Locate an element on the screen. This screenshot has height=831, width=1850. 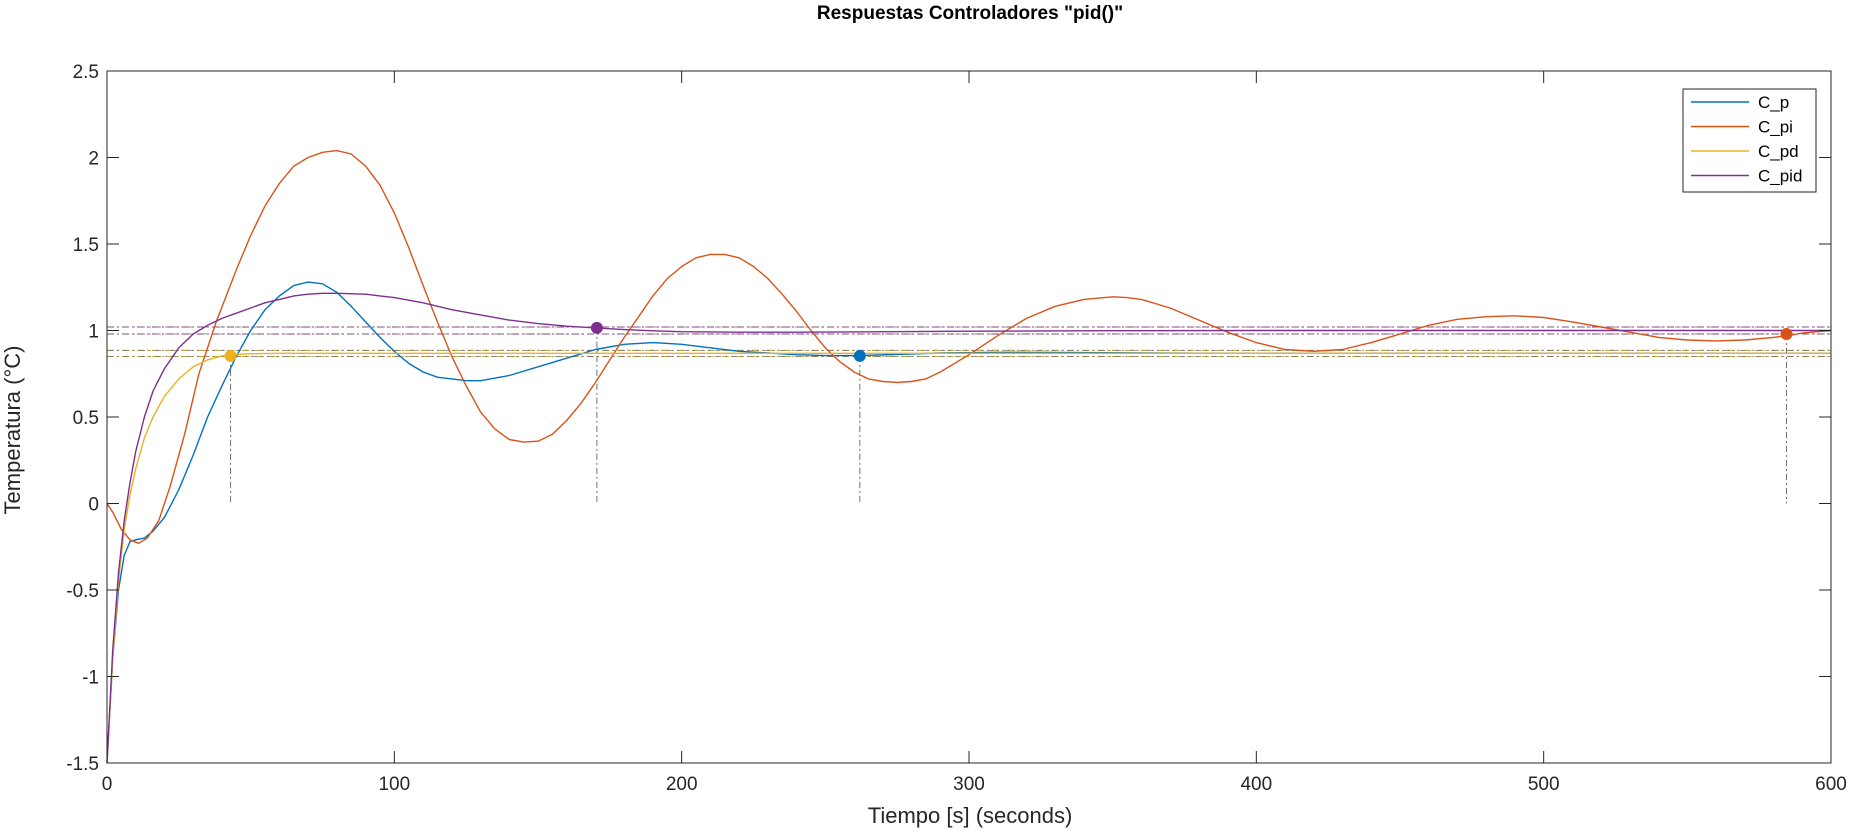
chart-title: Respuestas Controladores "pid()" is located at coordinates (970, 13).